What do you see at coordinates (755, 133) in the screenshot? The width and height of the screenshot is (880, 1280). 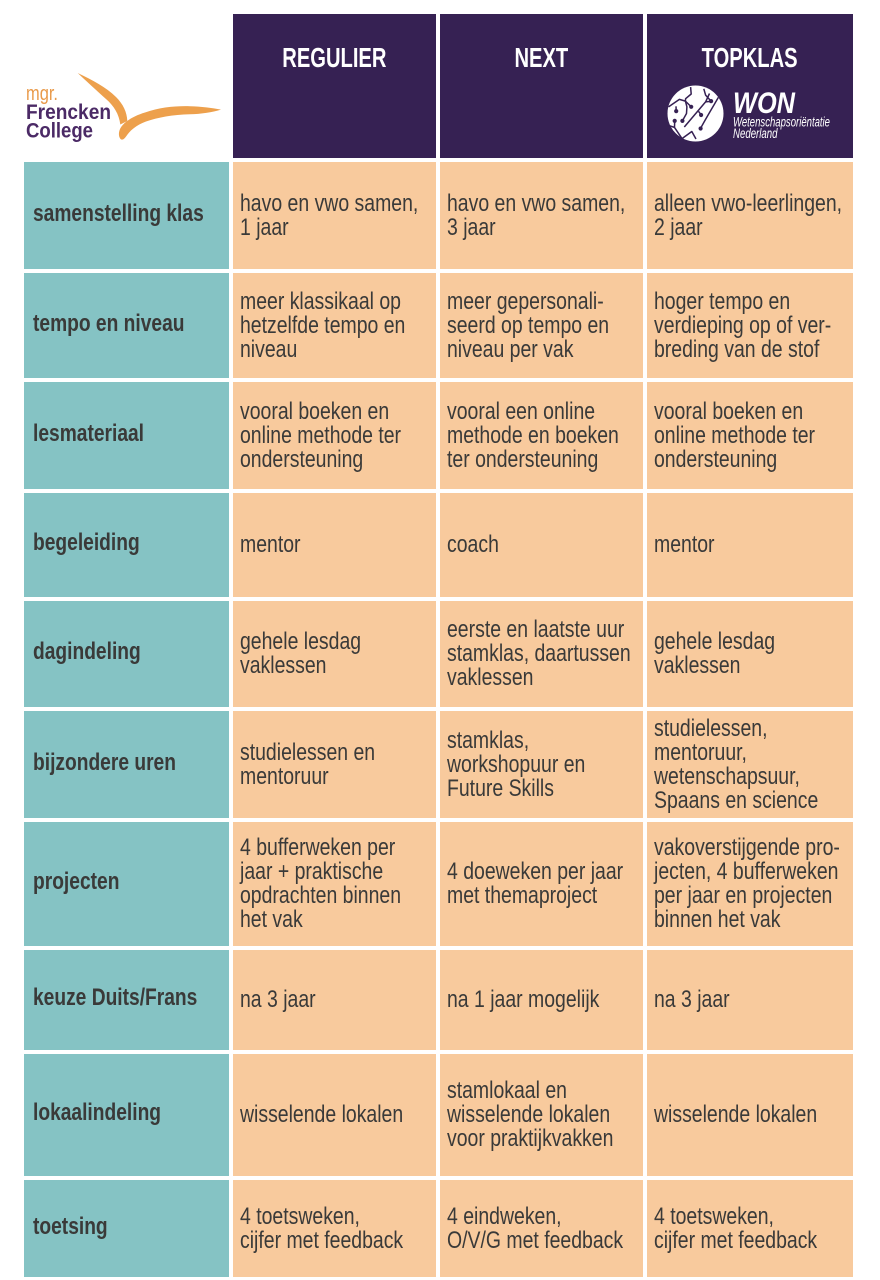 I see `svg-text: Nederland` at bounding box center [755, 133].